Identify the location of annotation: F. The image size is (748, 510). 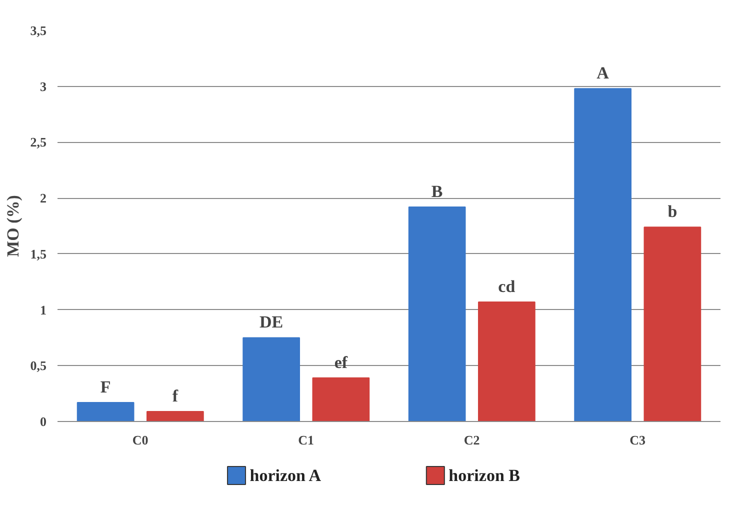
(105, 387).